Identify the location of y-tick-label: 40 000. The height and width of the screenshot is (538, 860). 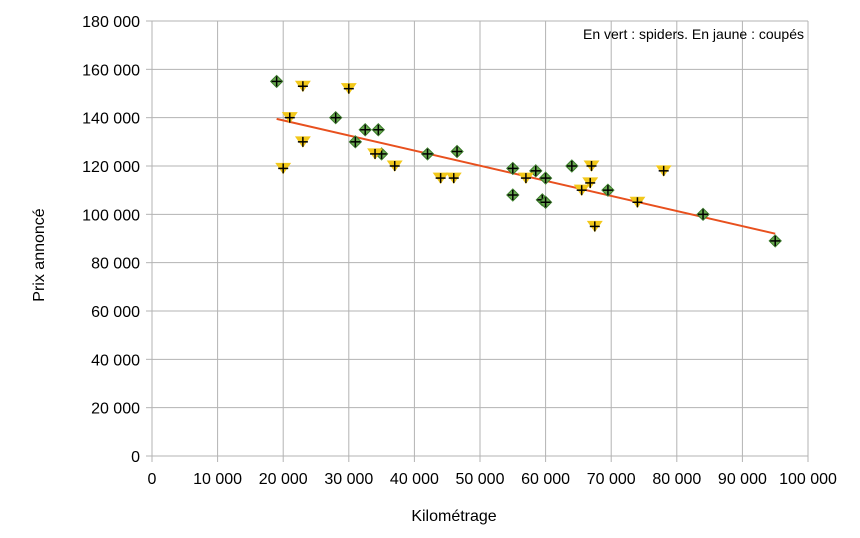
(115, 360).